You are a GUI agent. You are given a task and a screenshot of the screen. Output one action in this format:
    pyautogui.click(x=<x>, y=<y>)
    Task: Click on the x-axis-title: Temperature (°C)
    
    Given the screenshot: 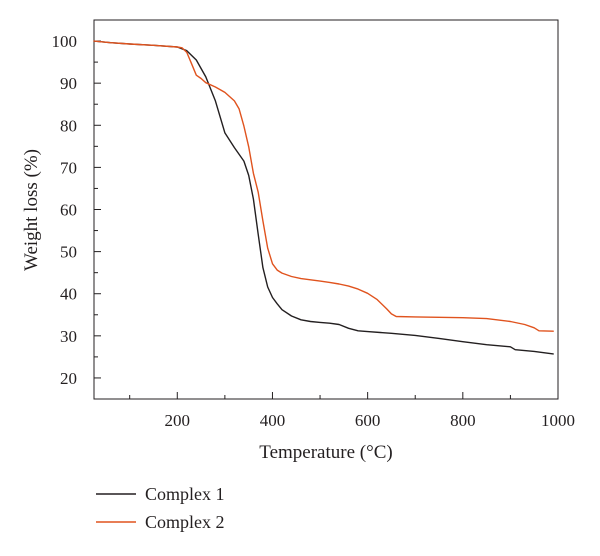 What is the action you would take?
    pyautogui.click(x=325, y=452)
    